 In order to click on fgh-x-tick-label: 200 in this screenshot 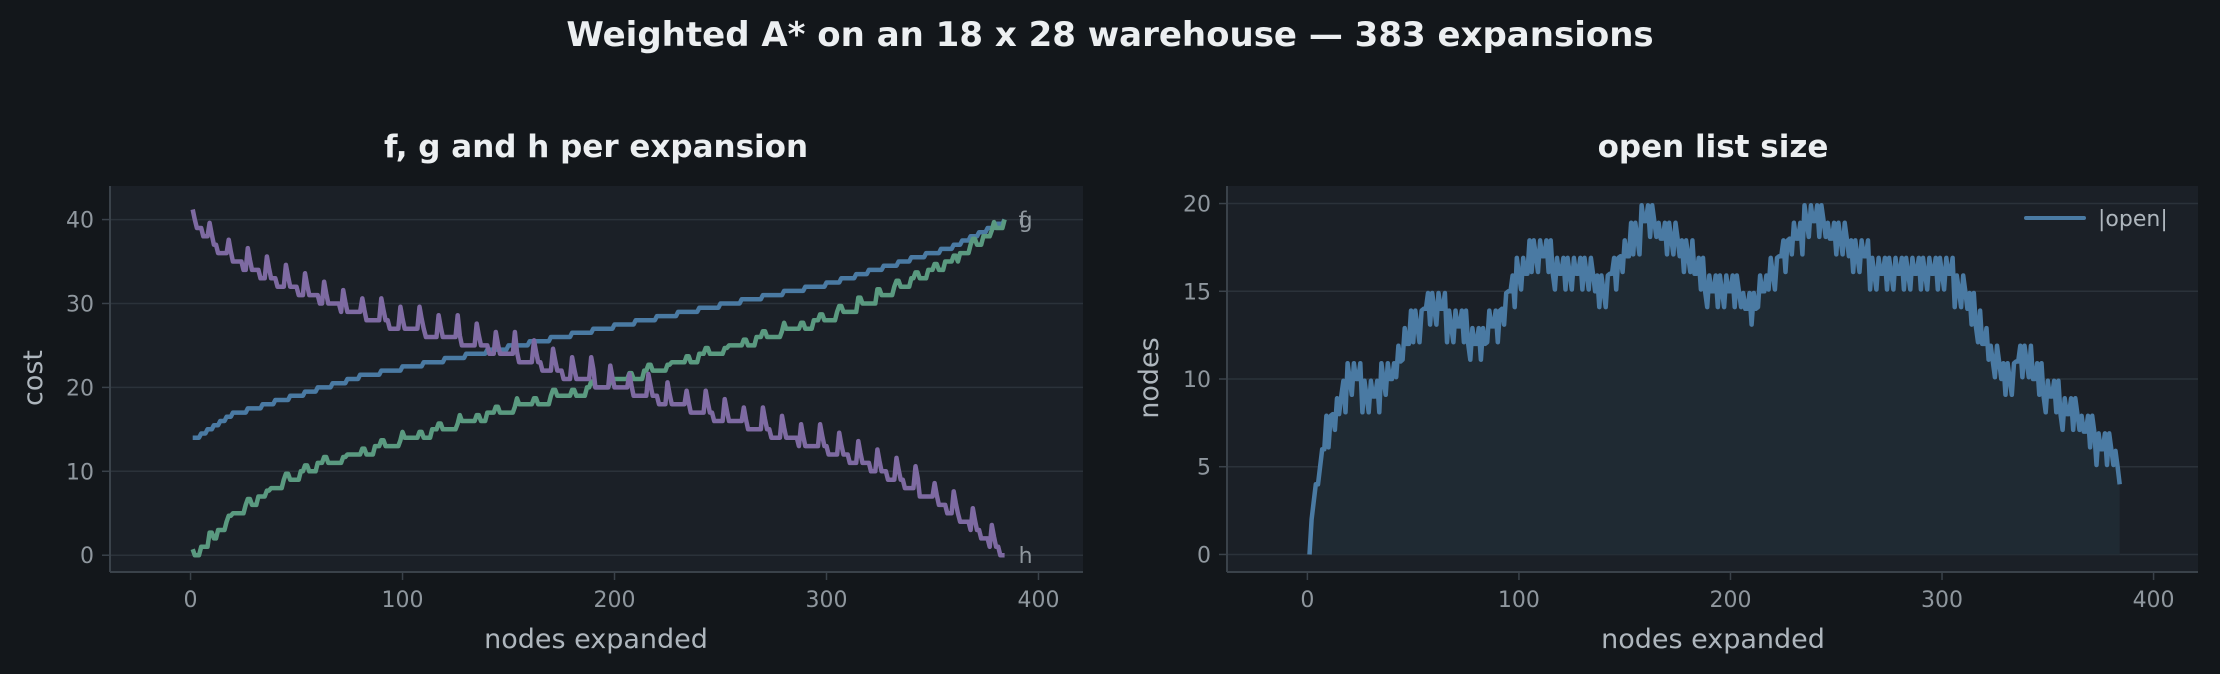, I will do `click(615, 600)`.